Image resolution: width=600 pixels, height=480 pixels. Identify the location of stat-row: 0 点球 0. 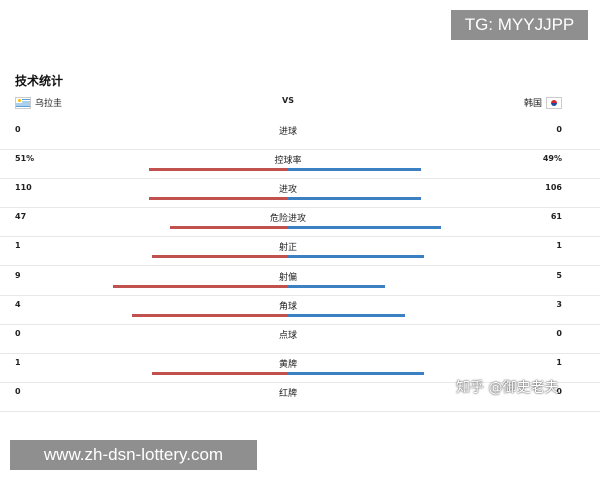
(300, 339).